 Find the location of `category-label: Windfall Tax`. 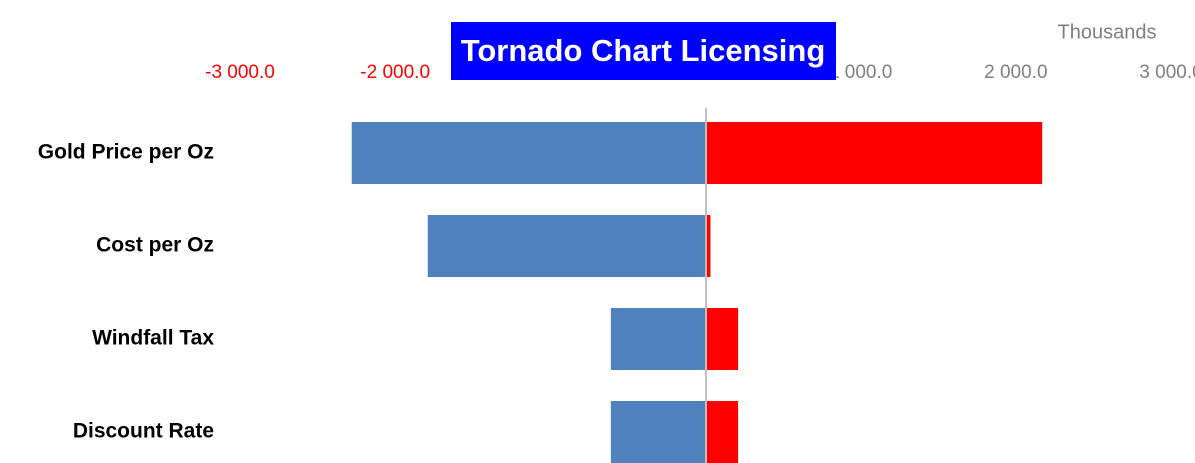

category-label: Windfall Tax is located at coordinates (153, 338).